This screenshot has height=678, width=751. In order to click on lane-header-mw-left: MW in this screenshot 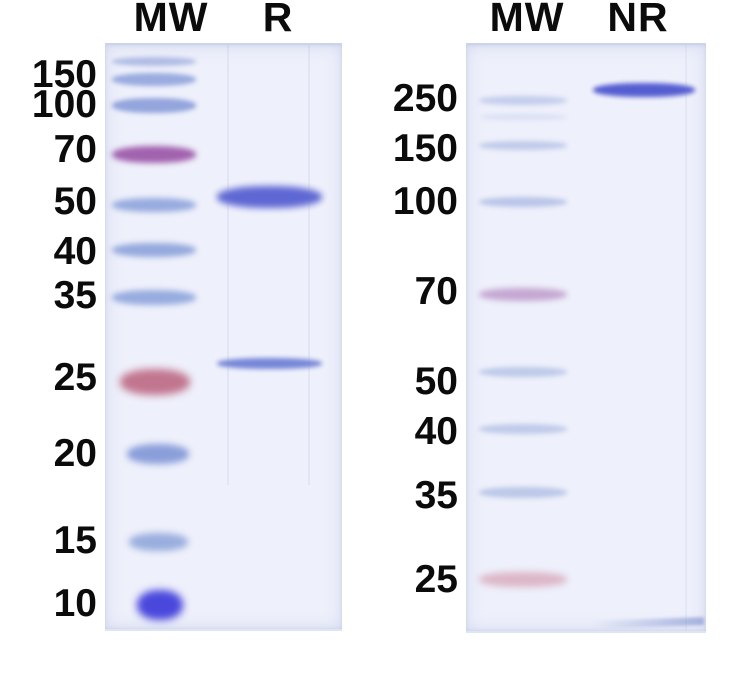, I will do `click(171, 20)`.